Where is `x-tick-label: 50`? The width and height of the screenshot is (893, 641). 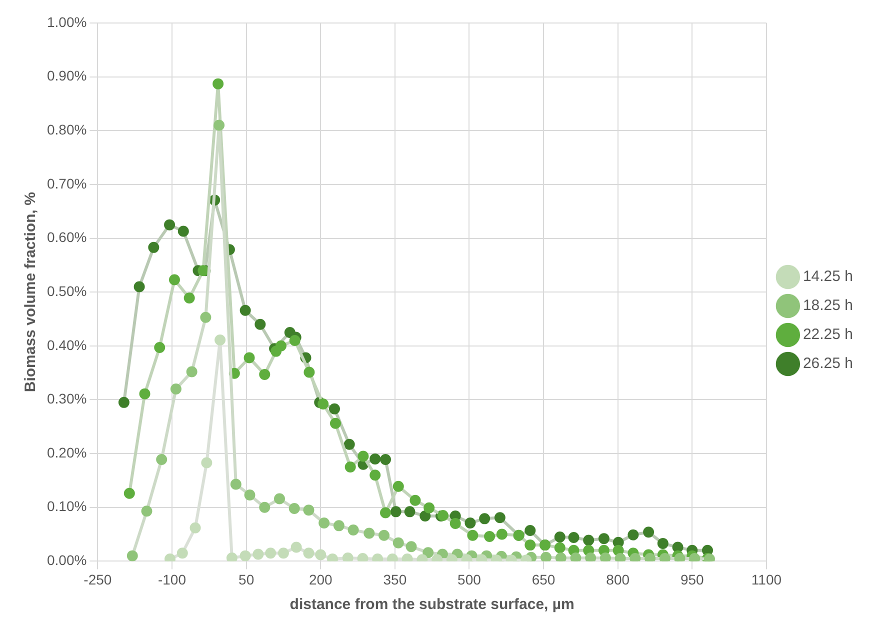
x-tick-label: 50 is located at coordinates (246, 579).